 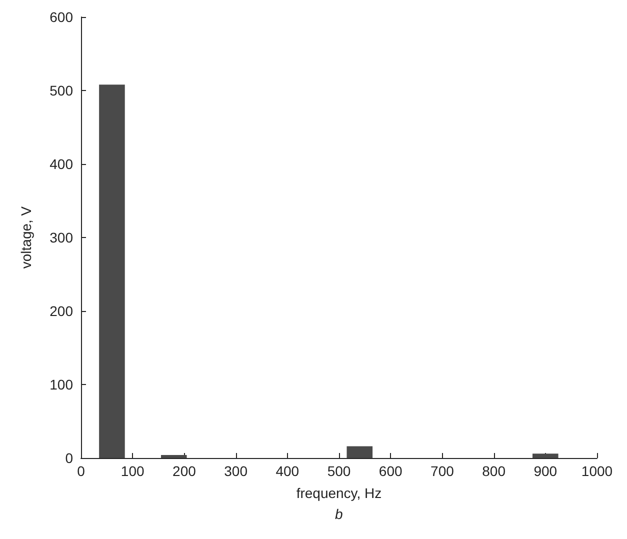 What do you see at coordinates (184, 471) in the screenshot?
I see `x-tick-label: 200` at bounding box center [184, 471].